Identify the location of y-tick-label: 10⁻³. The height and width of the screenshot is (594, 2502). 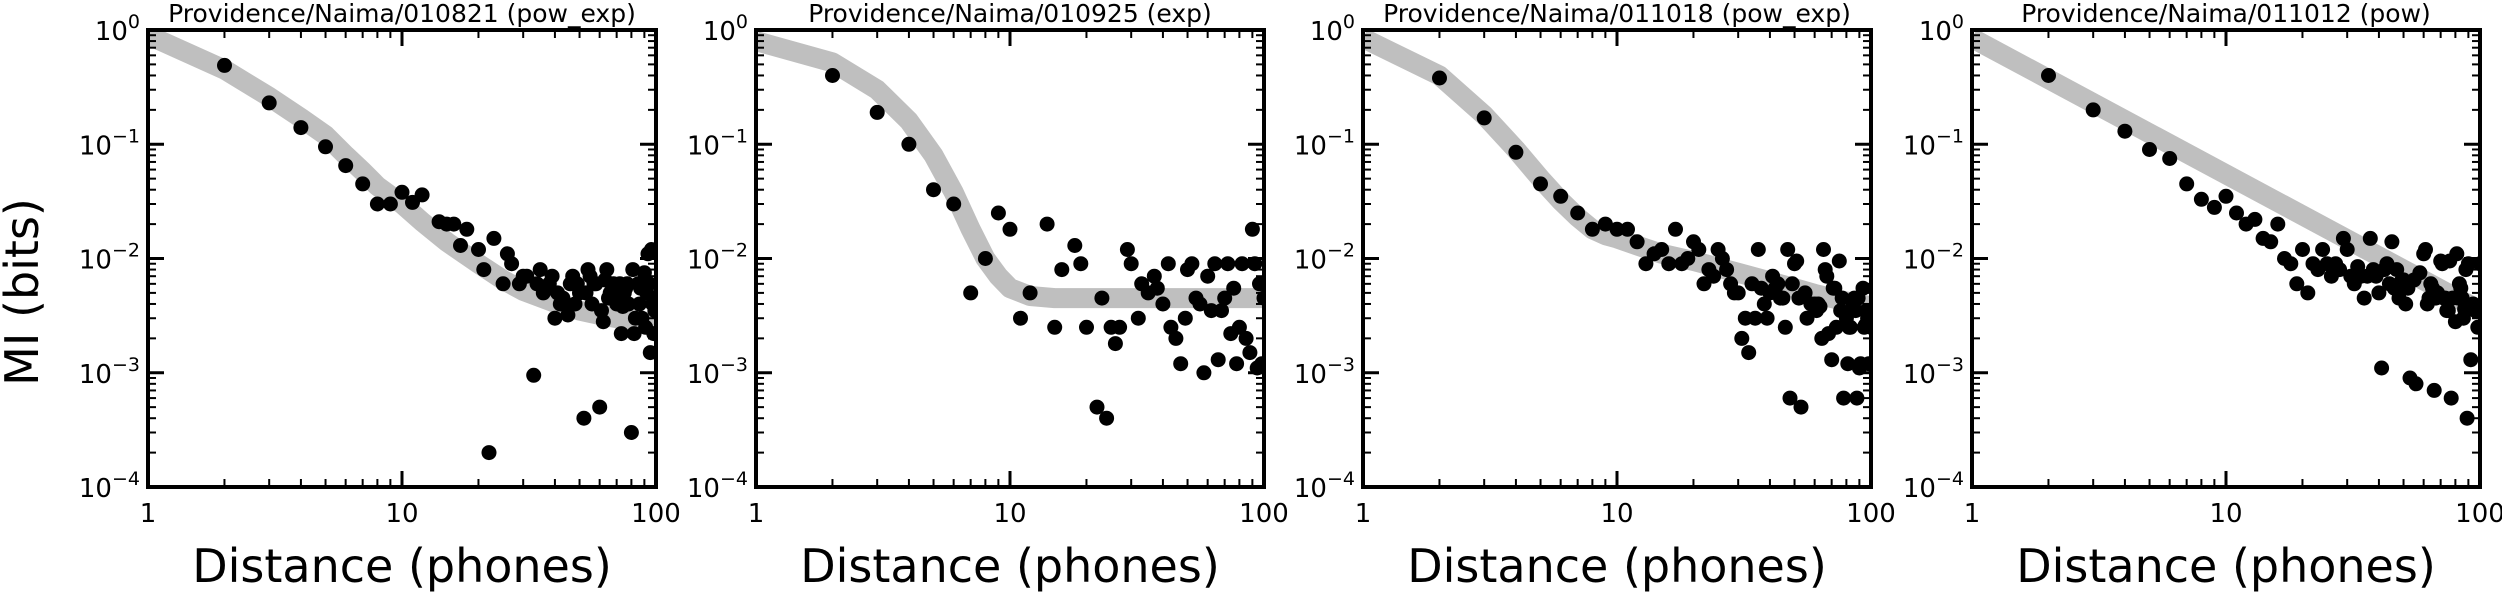
(109, 372).